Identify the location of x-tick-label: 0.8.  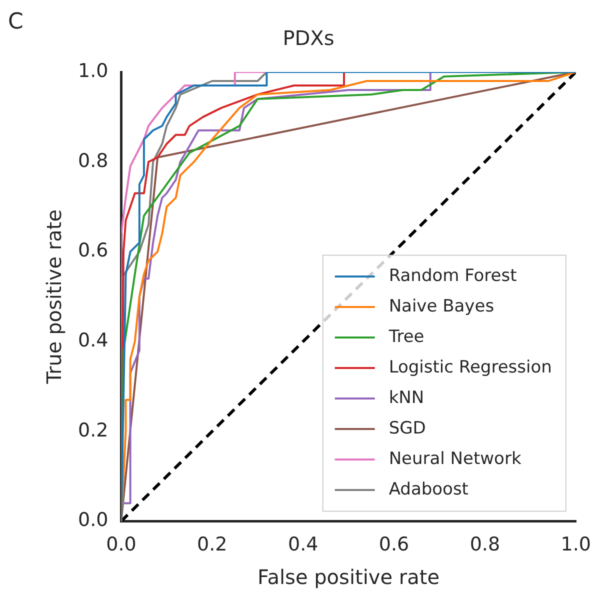
(485, 545).